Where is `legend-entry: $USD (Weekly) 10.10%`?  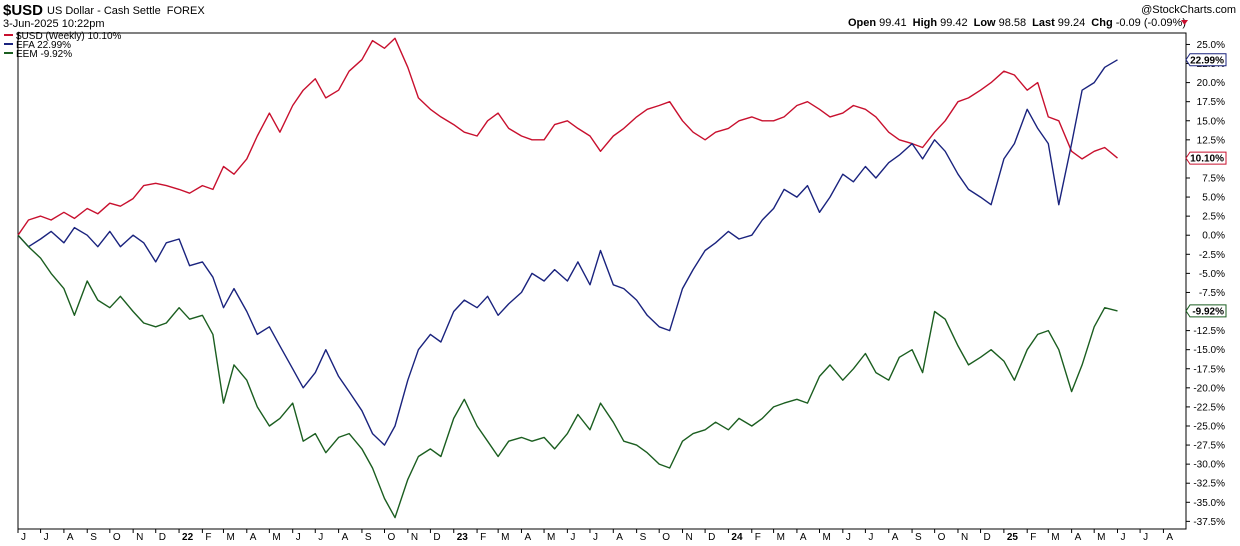
legend-entry: $USD (Weekly) 10.10% is located at coordinates (69, 36).